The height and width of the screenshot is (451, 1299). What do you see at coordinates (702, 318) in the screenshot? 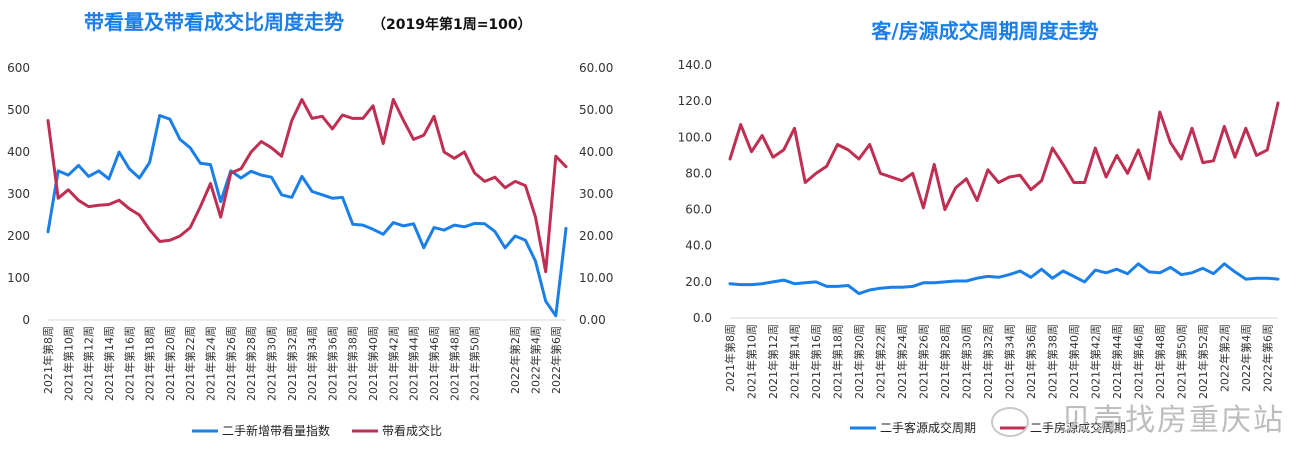
I see `y-tick-label: 0.0` at bounding box center [702, 318].